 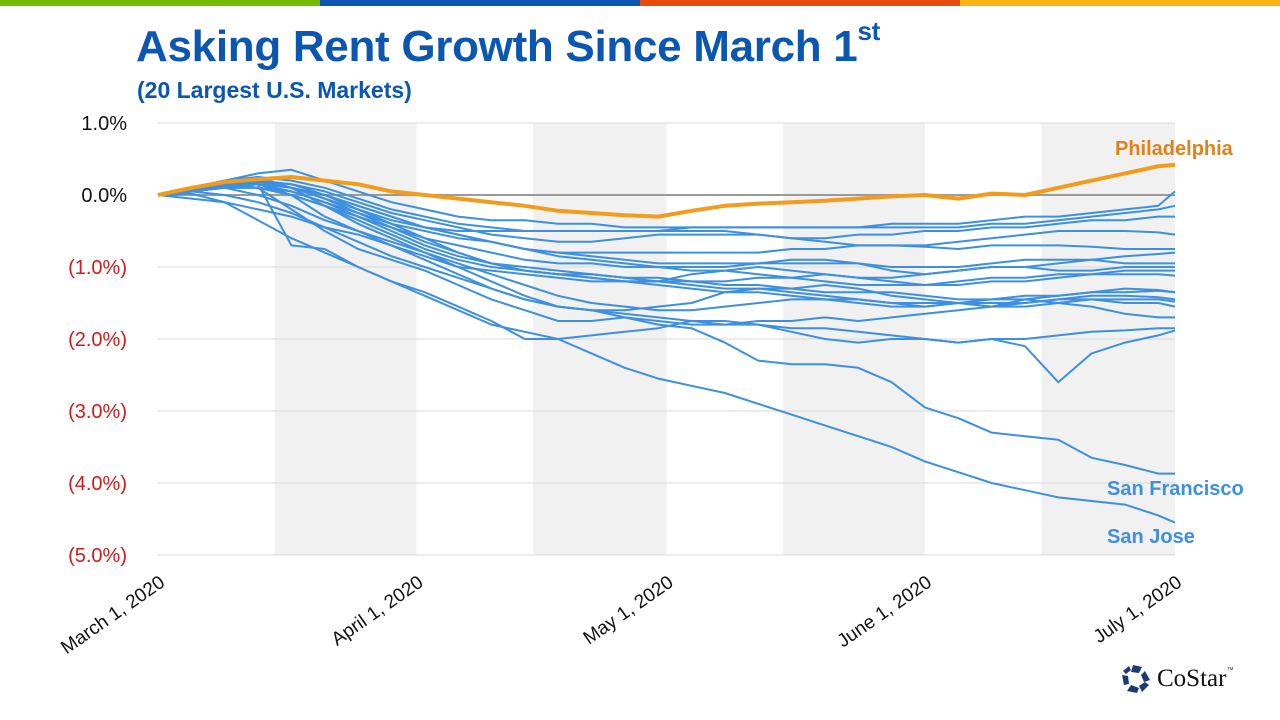 I want to click on costar-logo: CoStar ™, so click(x=1177, y=679).